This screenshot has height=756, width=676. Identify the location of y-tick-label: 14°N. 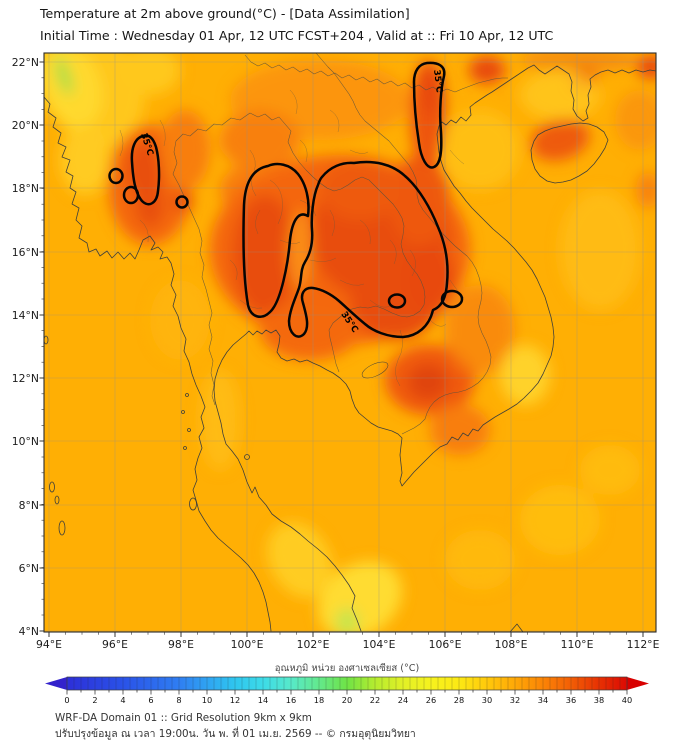
(25, 315).